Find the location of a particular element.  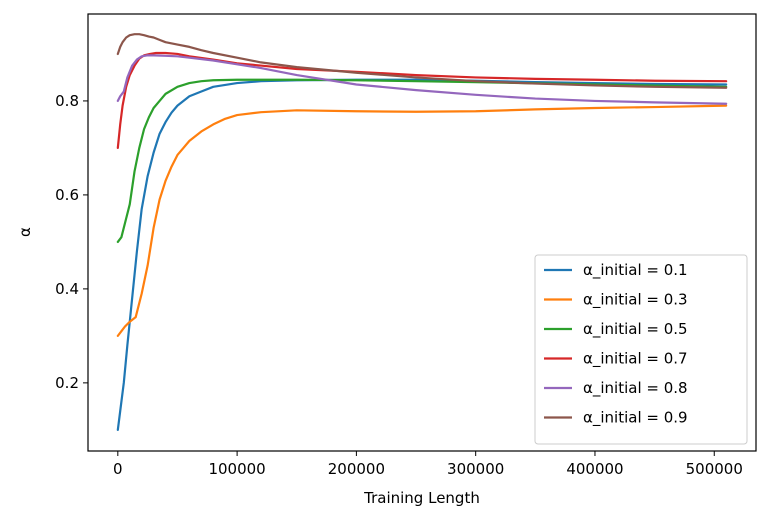

legend-entry-label: α_initial = 0.5 is located at coordinates (635, 329).